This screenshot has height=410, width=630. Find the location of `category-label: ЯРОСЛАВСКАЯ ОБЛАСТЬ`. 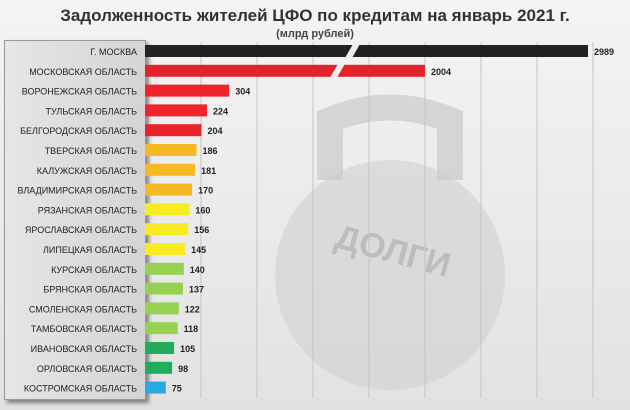

category-label: ЯРОСЛАВСКАЯ ОБЛАСТЬ is located at coordinates (81, 230).